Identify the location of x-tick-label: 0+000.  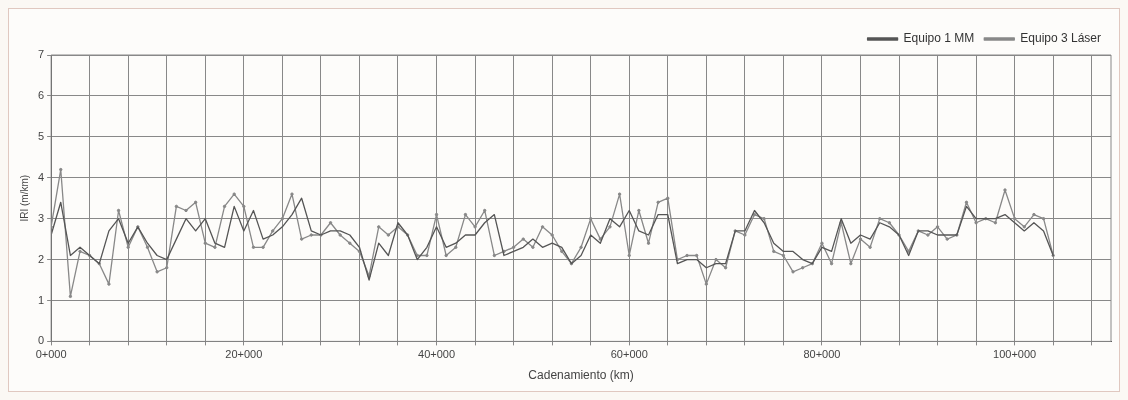
(51, 354).